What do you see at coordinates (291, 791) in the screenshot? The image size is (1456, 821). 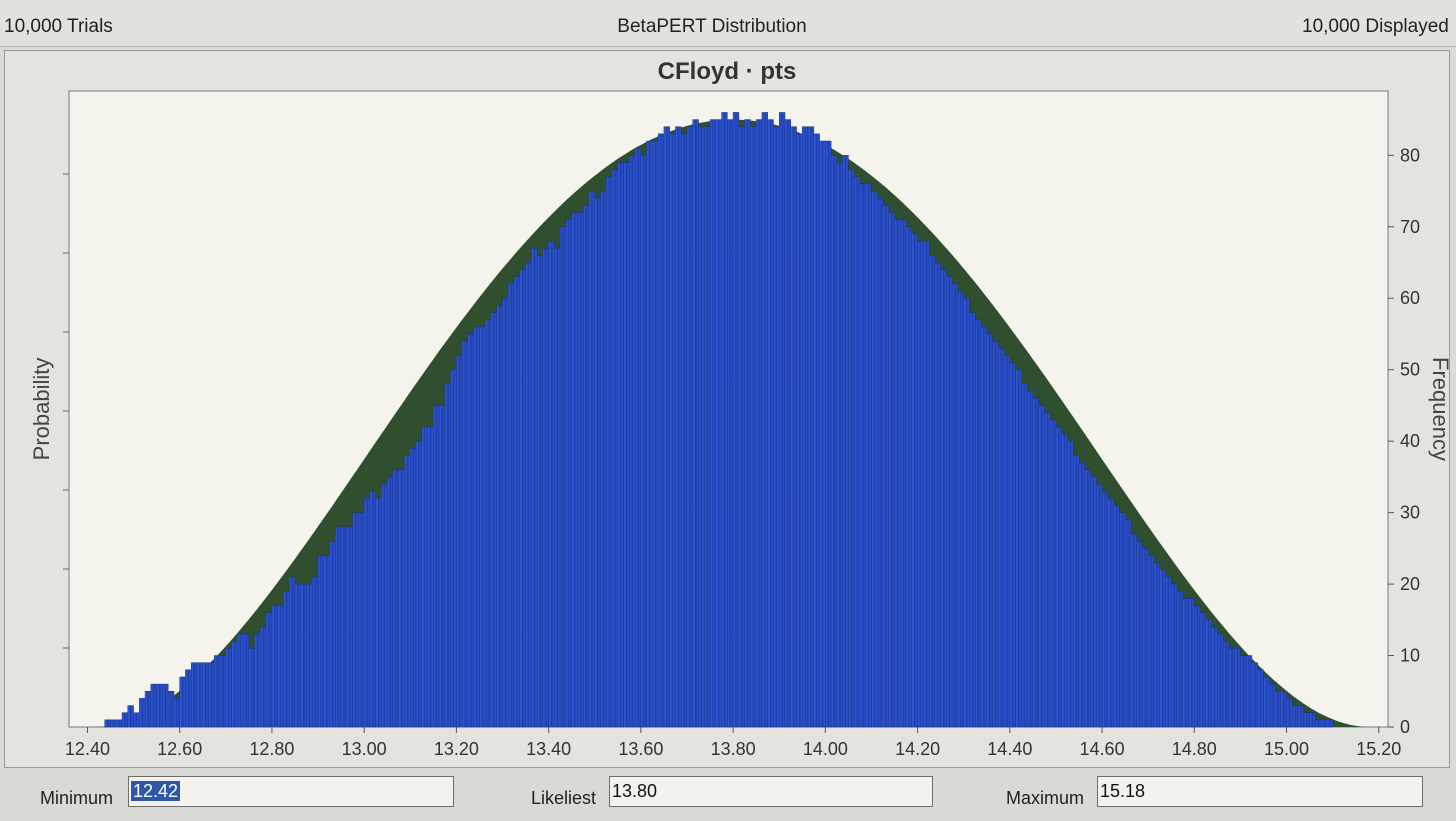 I see `minimum-field: 12.42` at bounding box center [291, 791].